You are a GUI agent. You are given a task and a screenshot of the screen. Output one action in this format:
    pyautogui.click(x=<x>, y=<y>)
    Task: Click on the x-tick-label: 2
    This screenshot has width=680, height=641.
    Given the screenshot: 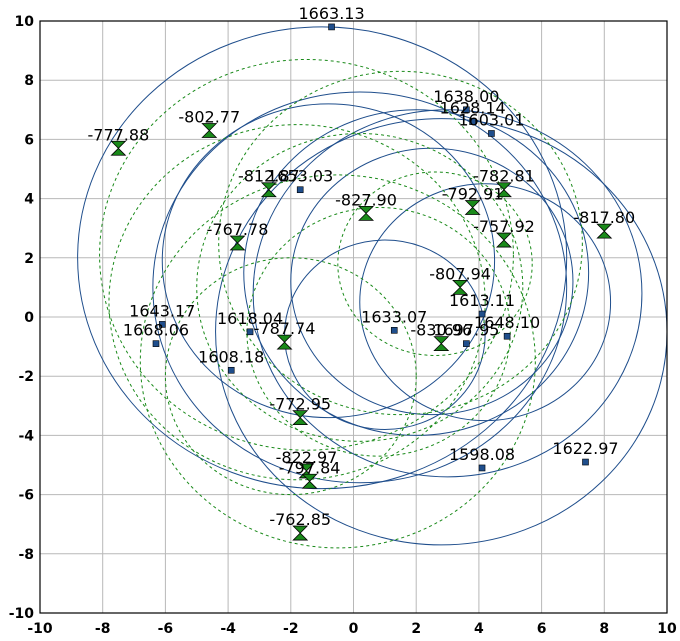 What is the action you would take?
    pyautogui.click(x=416, y=629)
    